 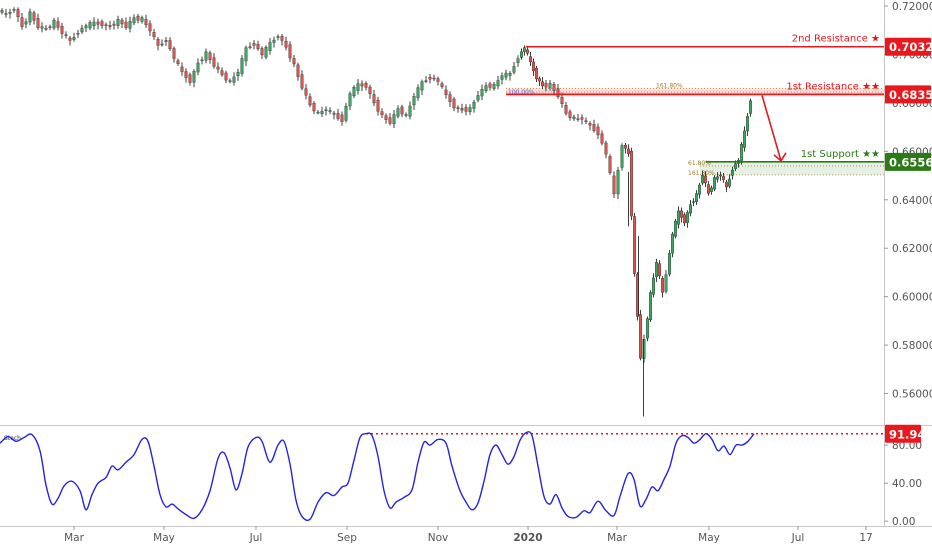 What do you see at coordinates (438, 538) in the screenshot?
I see `x-tick-label: Nov` at bounding box center [438, 538].